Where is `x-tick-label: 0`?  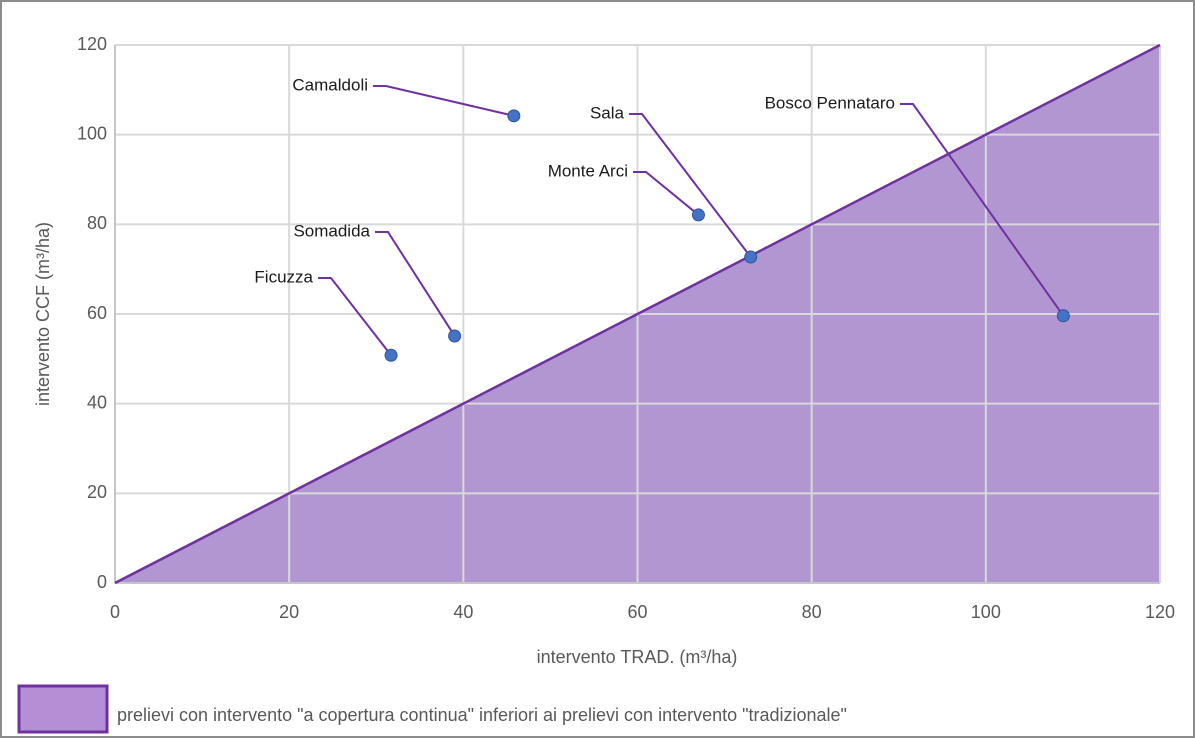 x-tick-label: 0 is located at coordinates (115, 612).